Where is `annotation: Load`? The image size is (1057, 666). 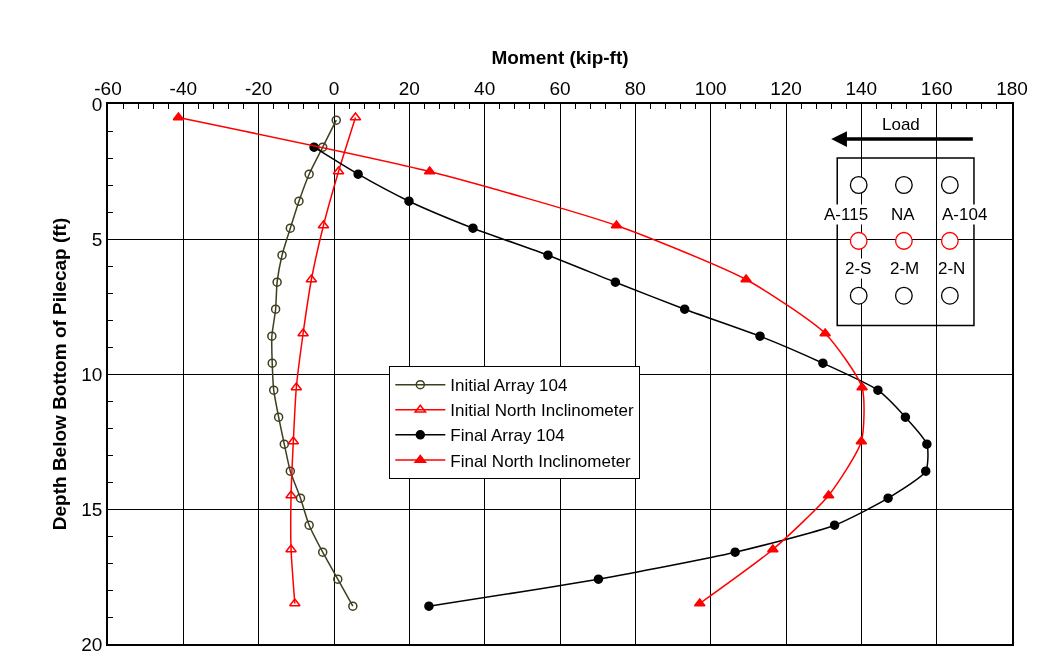
annotation: Load is located at coordinates (901, 124).